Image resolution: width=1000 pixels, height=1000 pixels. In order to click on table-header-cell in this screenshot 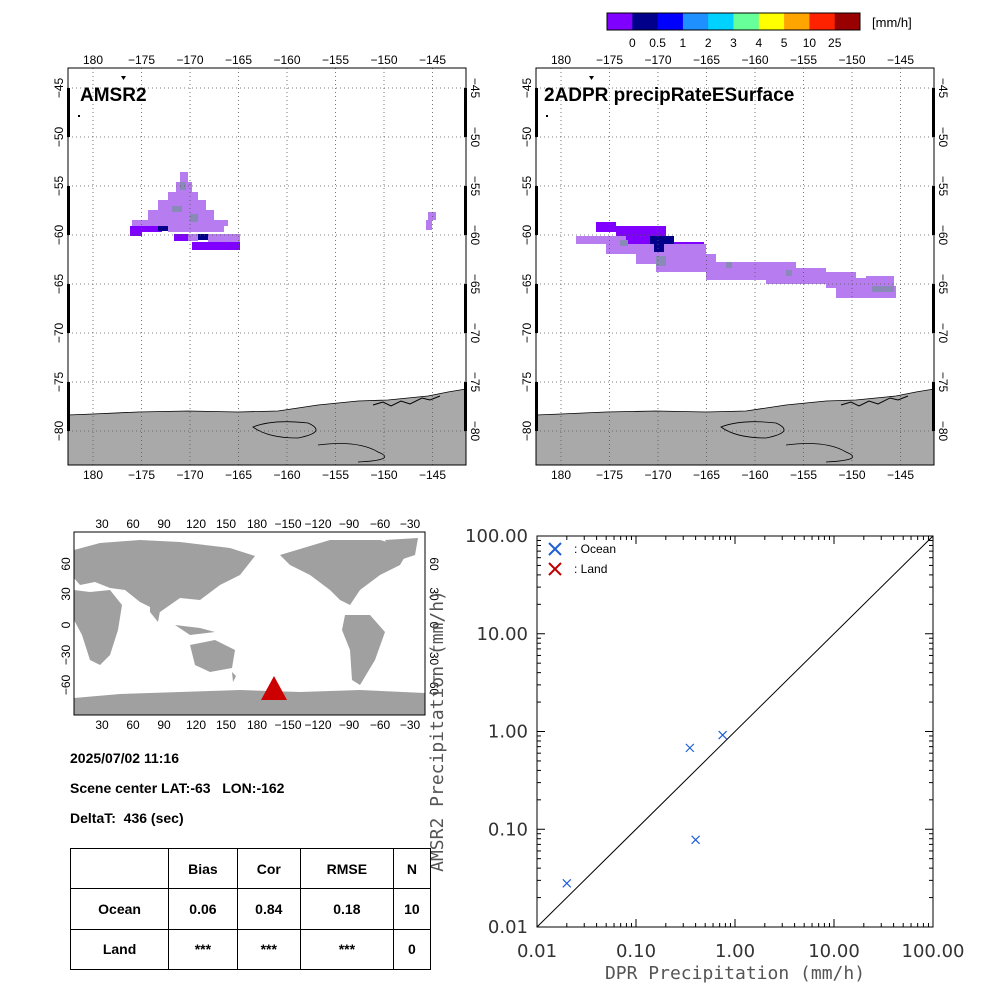, I will do `click(119, 868)`.